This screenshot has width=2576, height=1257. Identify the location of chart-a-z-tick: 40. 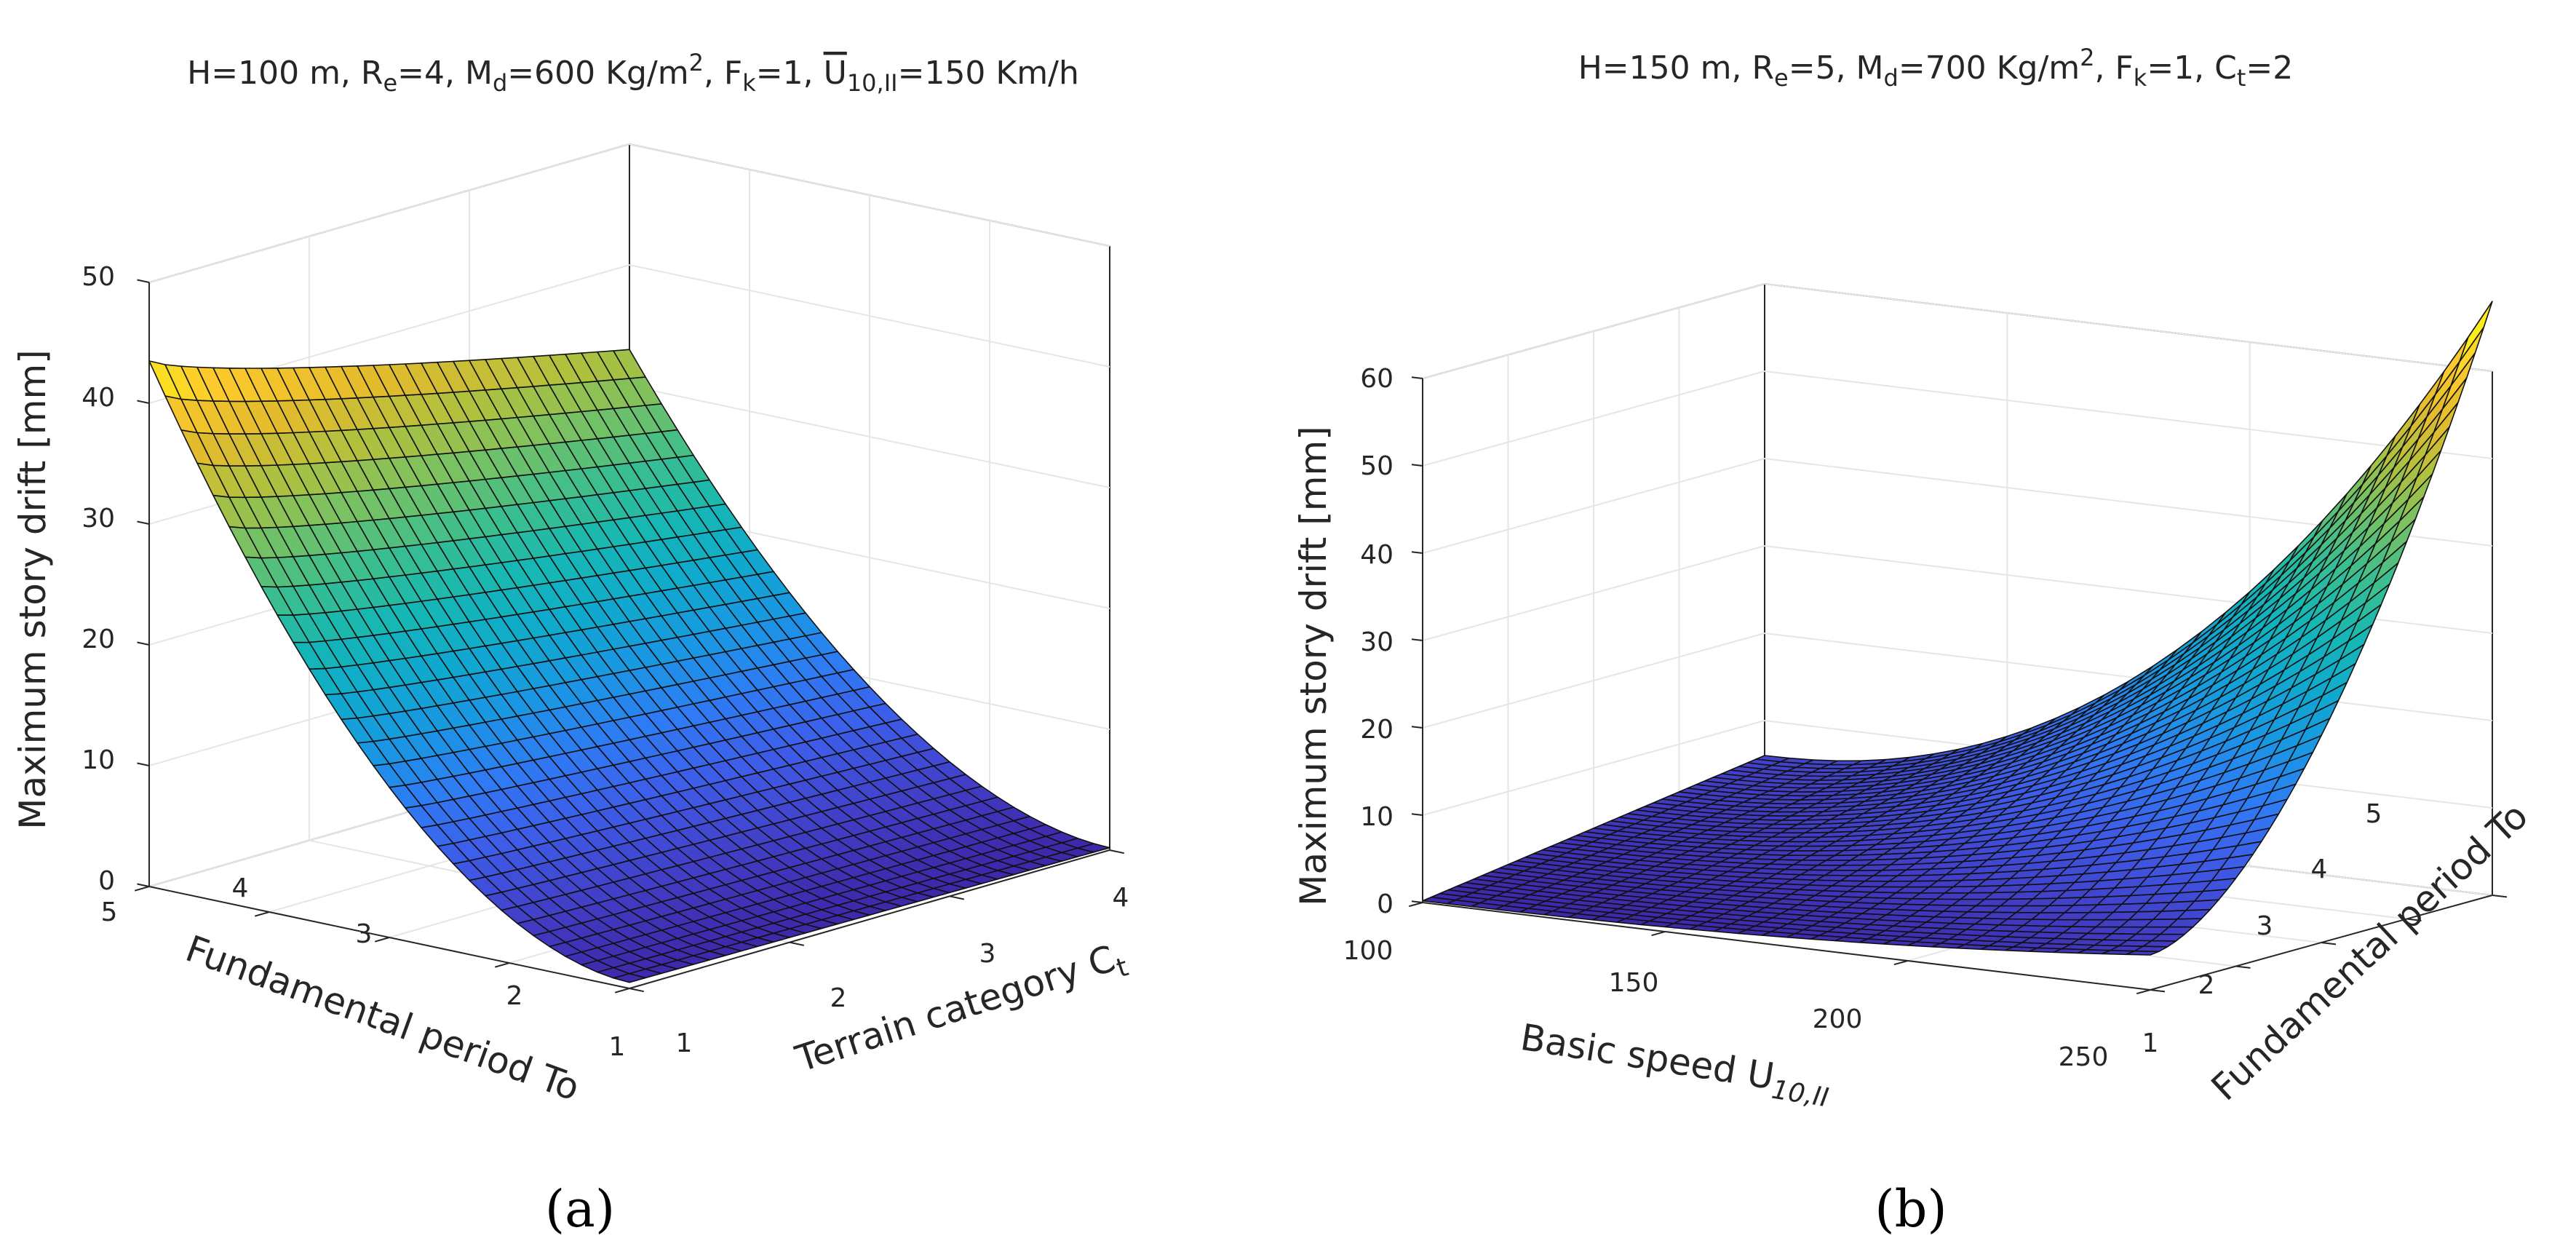
(98, 398).